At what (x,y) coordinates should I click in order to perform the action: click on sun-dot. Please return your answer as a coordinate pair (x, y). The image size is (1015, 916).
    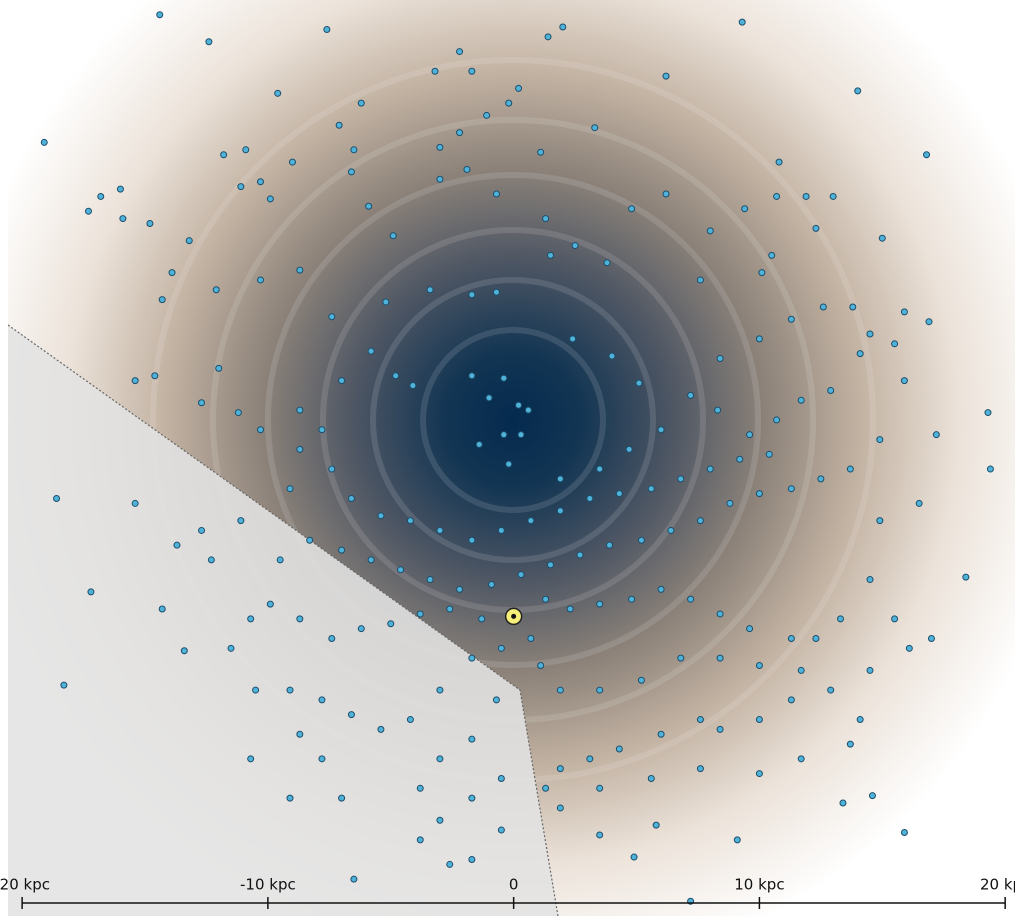
    Looking at the image, I should click on (514, 616).